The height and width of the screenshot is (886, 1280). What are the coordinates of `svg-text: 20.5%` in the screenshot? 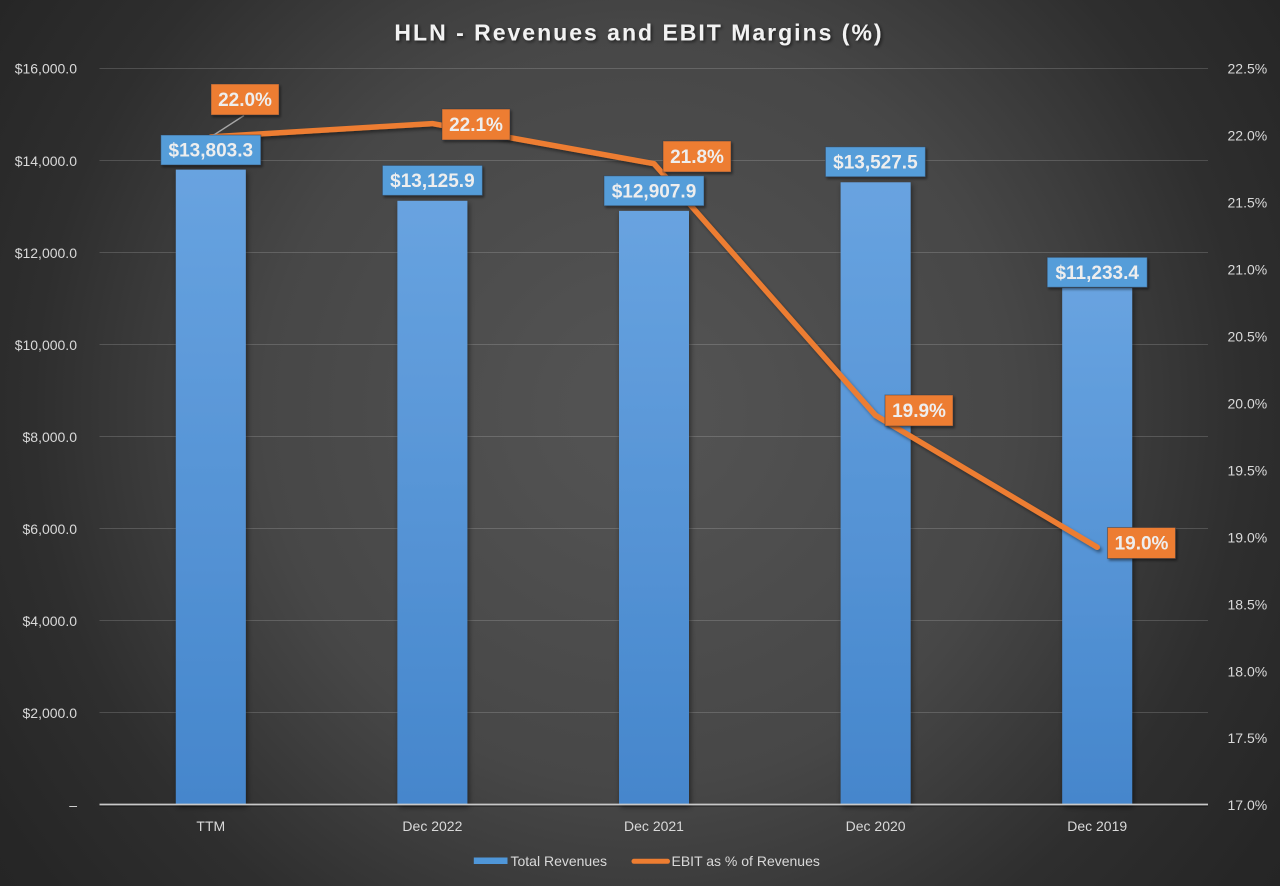 It's located at (1248, 337).